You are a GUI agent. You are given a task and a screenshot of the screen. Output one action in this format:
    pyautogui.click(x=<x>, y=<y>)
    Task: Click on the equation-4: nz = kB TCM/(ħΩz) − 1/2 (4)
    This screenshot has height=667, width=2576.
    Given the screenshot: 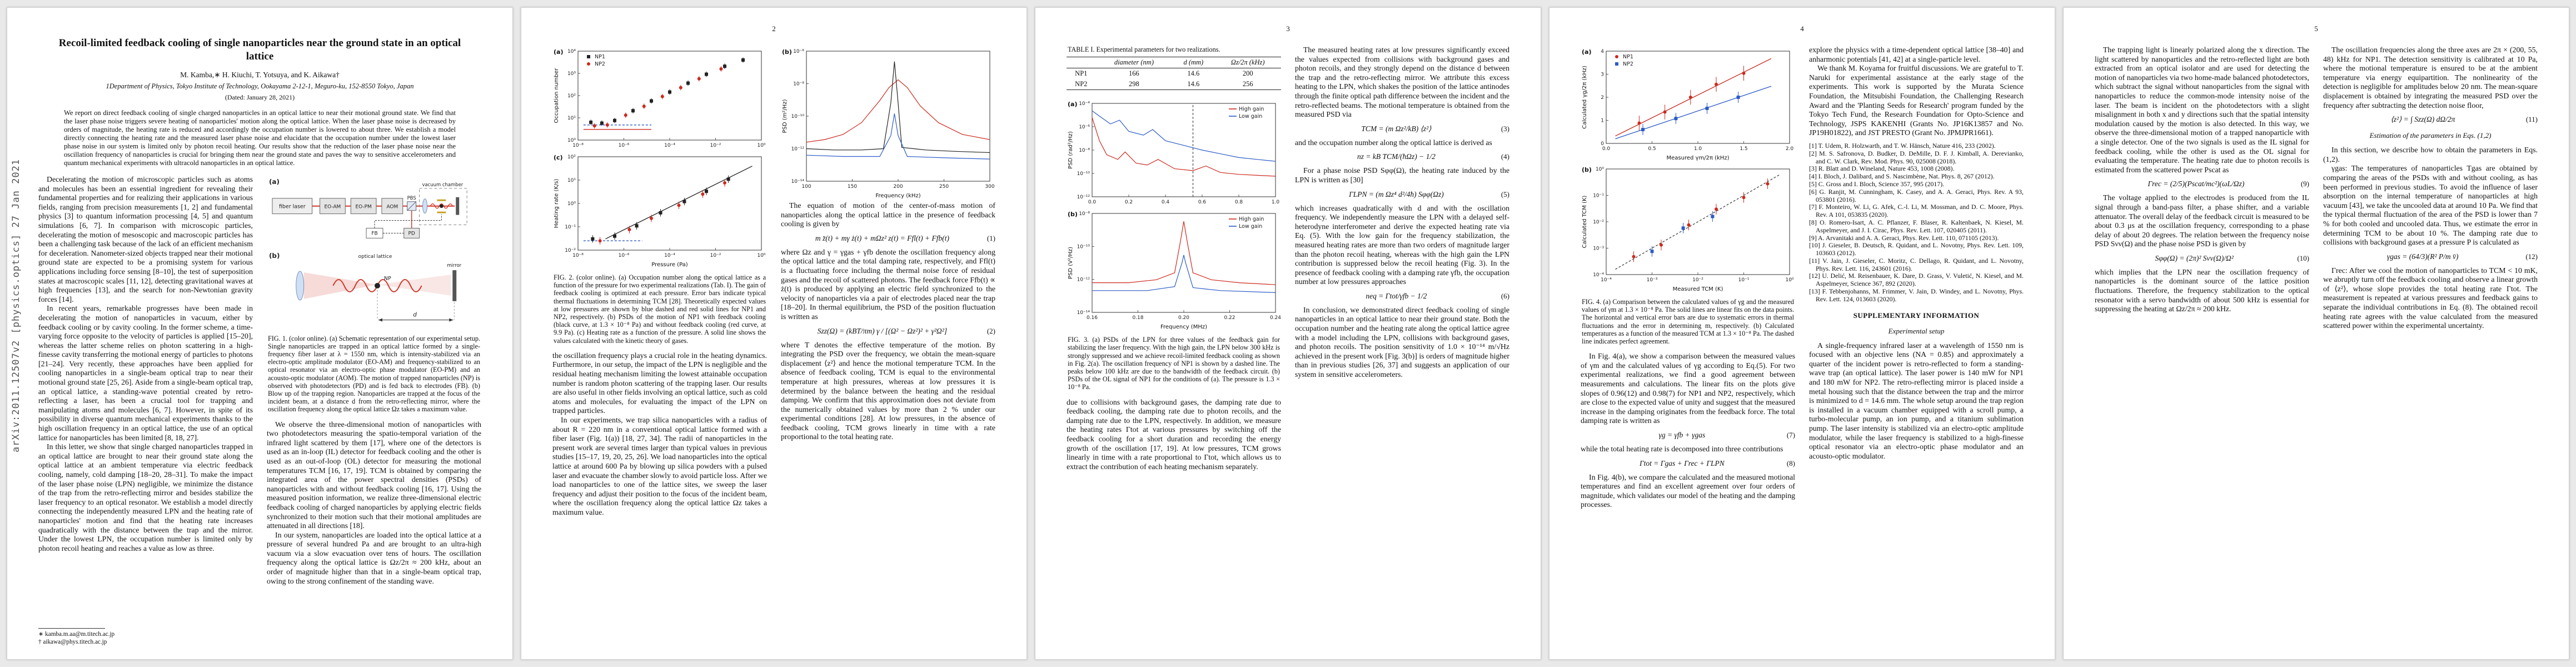 What is the action you would take?
    pyautogui.click(x=1402, y=156)
    